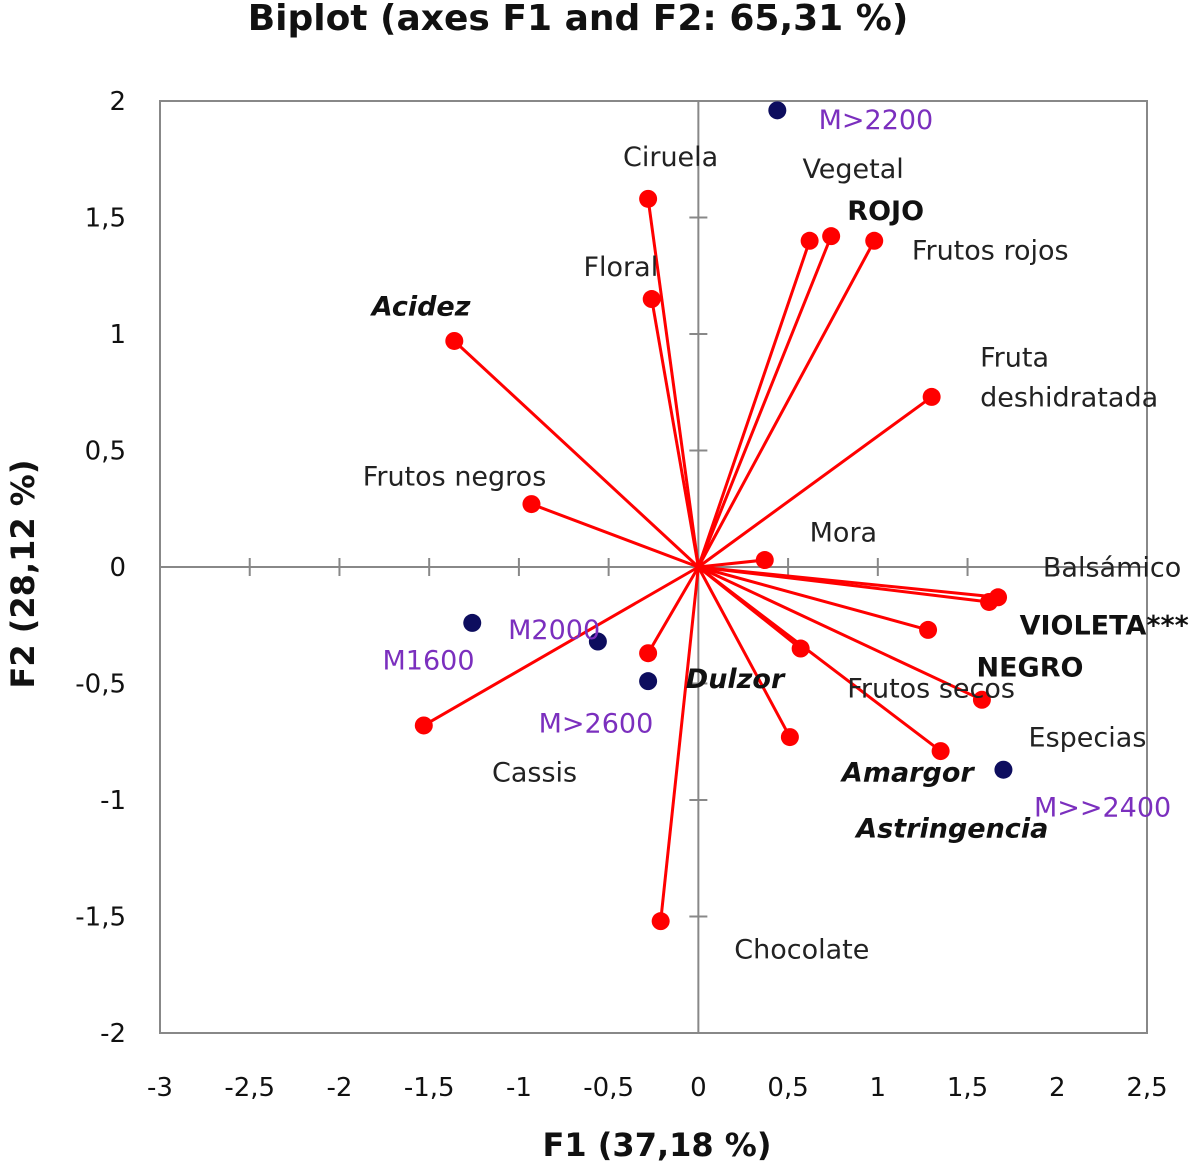  I want to click on point-frutos-rojos, so click(874, 240).